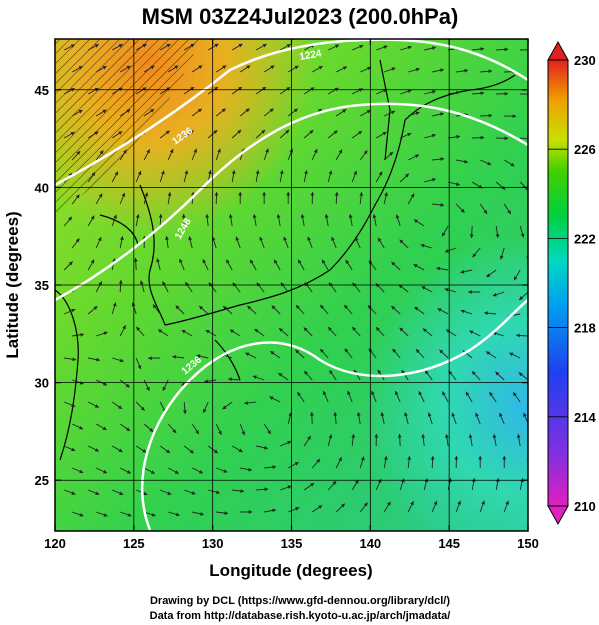  I want to click on x-axis-label: Longitude (degrees), so click(290, 570).